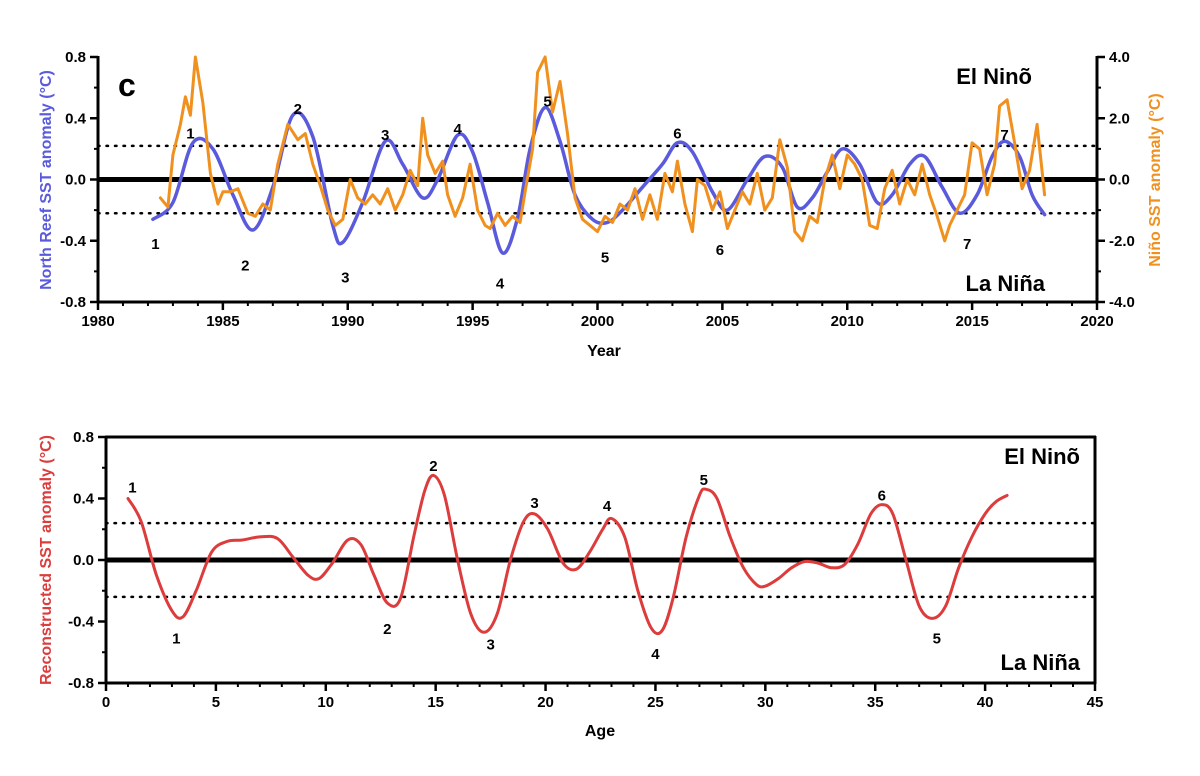 The image size is (1200, 776). I want to click on top-left-y-axis-label: North Reef SST anomaly (°C), so click(46, 180).